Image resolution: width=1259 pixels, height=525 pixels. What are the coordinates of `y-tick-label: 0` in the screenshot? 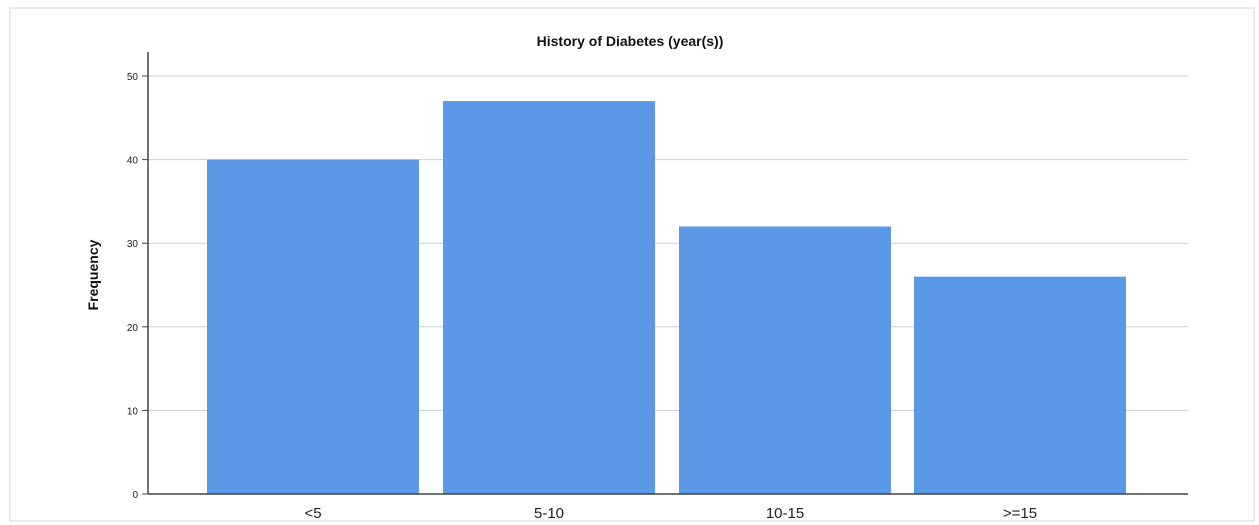 It's located at (135, 495).